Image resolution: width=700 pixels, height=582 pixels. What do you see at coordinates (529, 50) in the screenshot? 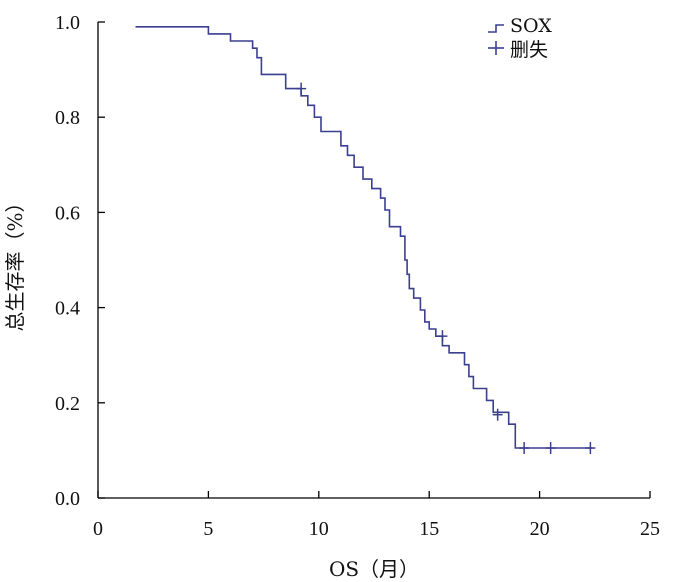
I see `legend-label-censored: 删失` at bounding box center [529, 50].